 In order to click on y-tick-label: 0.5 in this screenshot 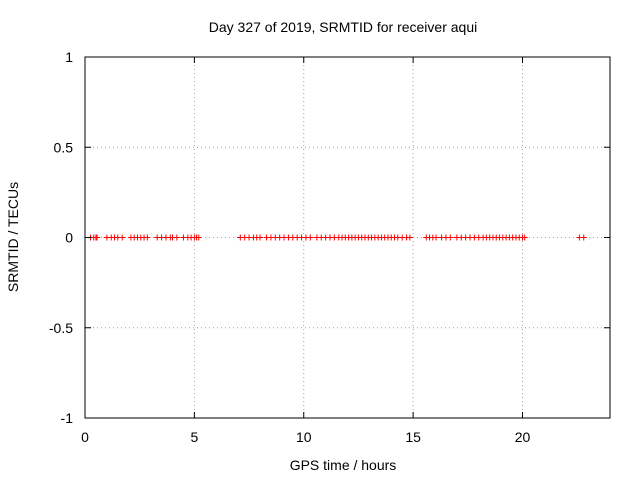, I will do `click(64, 147)`.